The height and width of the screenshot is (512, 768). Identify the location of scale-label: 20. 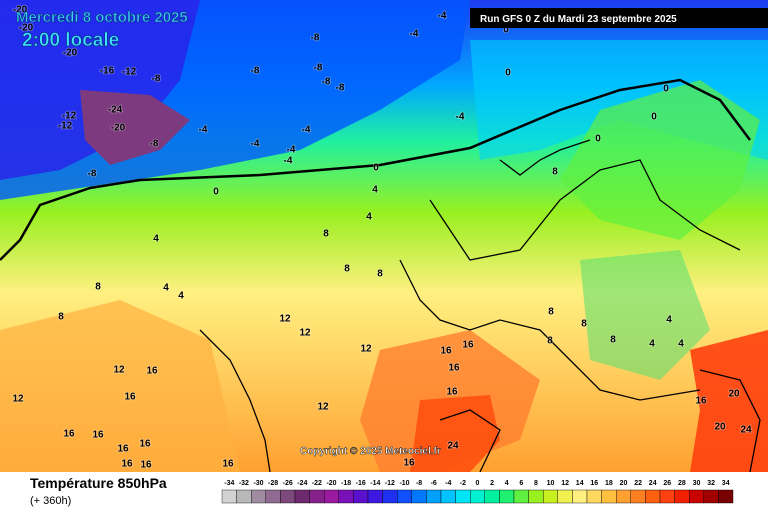
(624, 483).